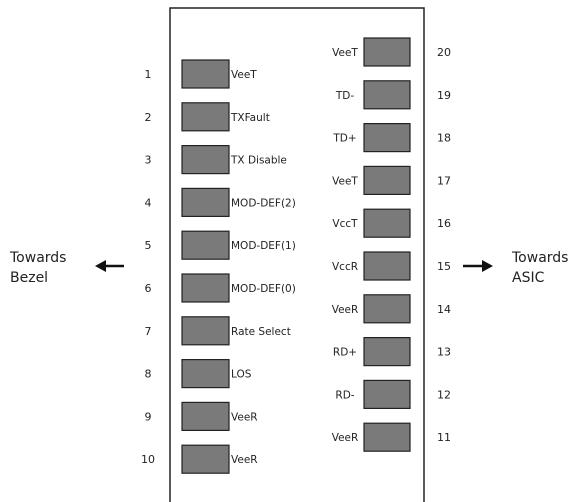 The width and height of the screenshot is (580, 502). I want to click on pin-9: 9 VeeR, so click(201, 416).